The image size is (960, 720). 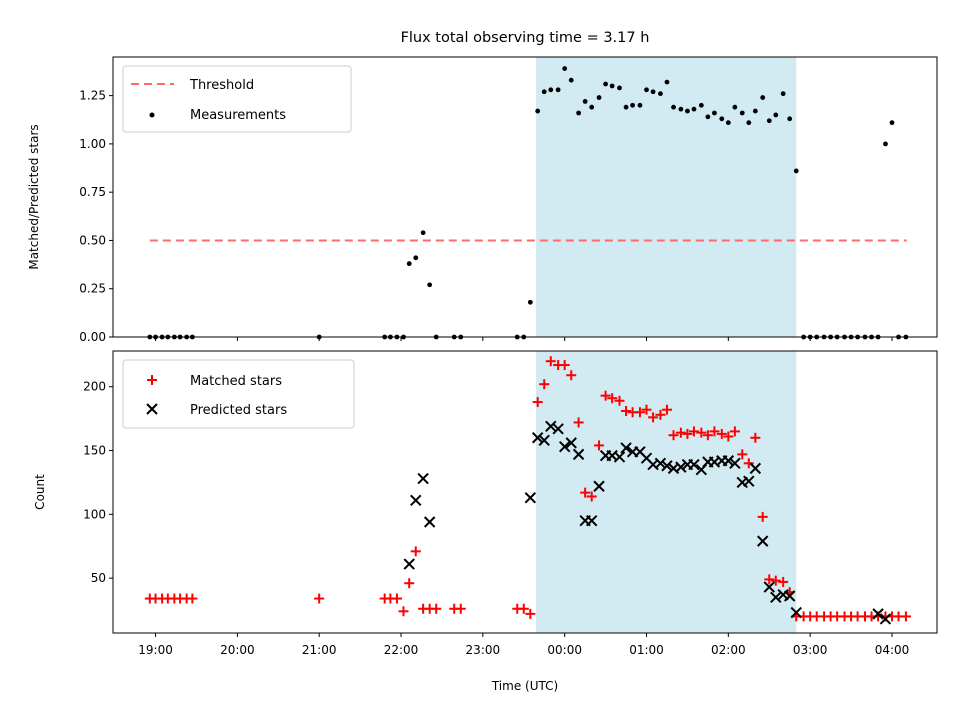 What do you see at coordinates (319, 650) in the screenshot?
I see `bottom-x-tick-label: 21:00` at bounding box center [319, 650].